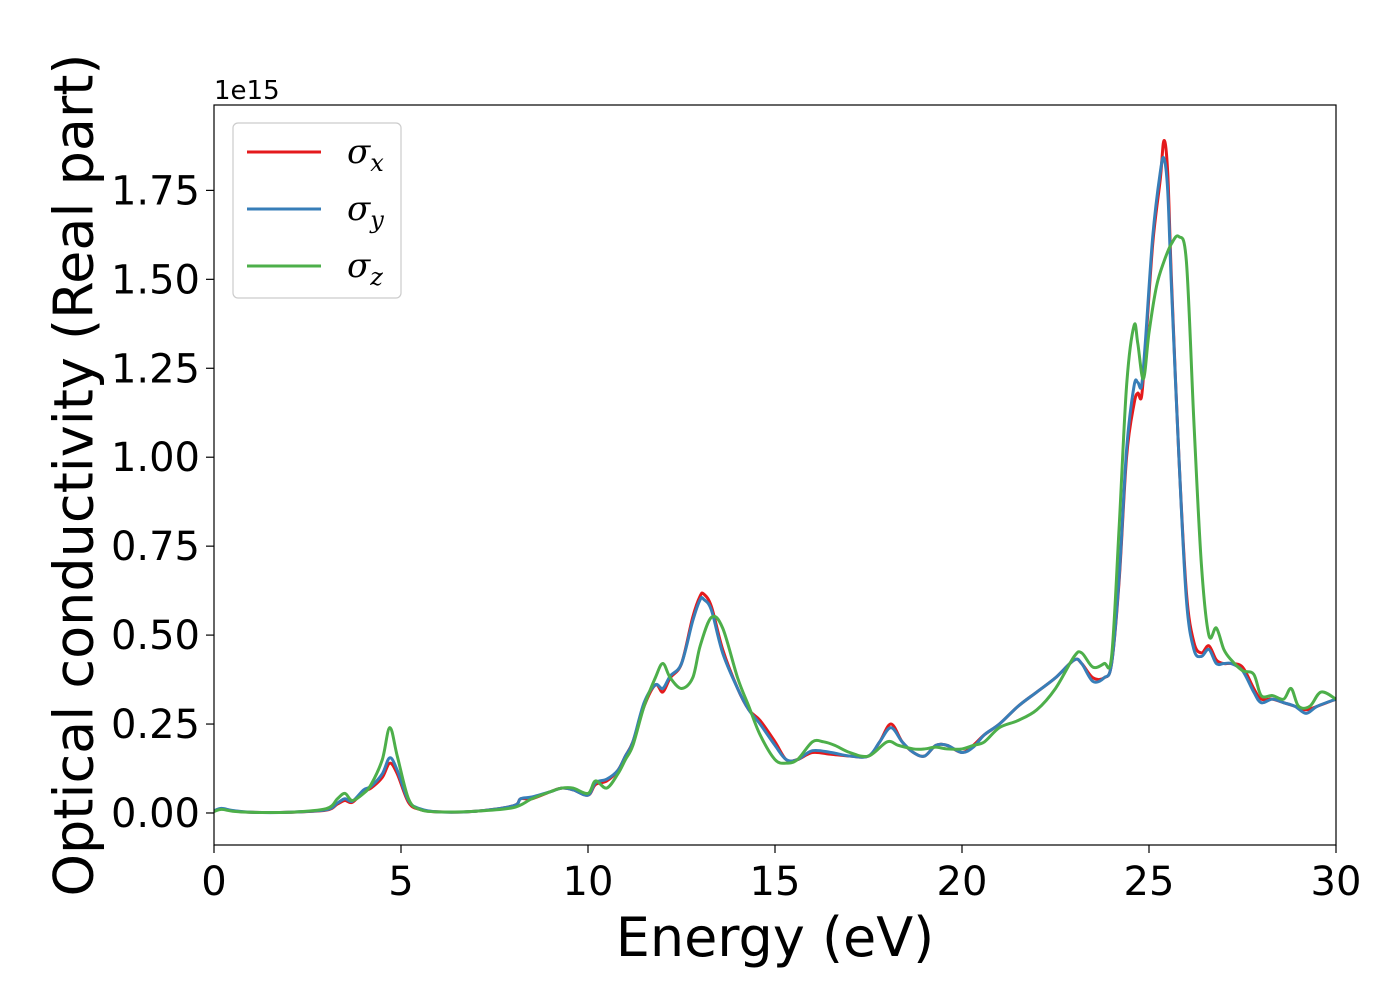  What do you see at coordinates (155, 191) in the screenshot?
I see `y-tick-label: 1.75` at bounding box center [155, 191].